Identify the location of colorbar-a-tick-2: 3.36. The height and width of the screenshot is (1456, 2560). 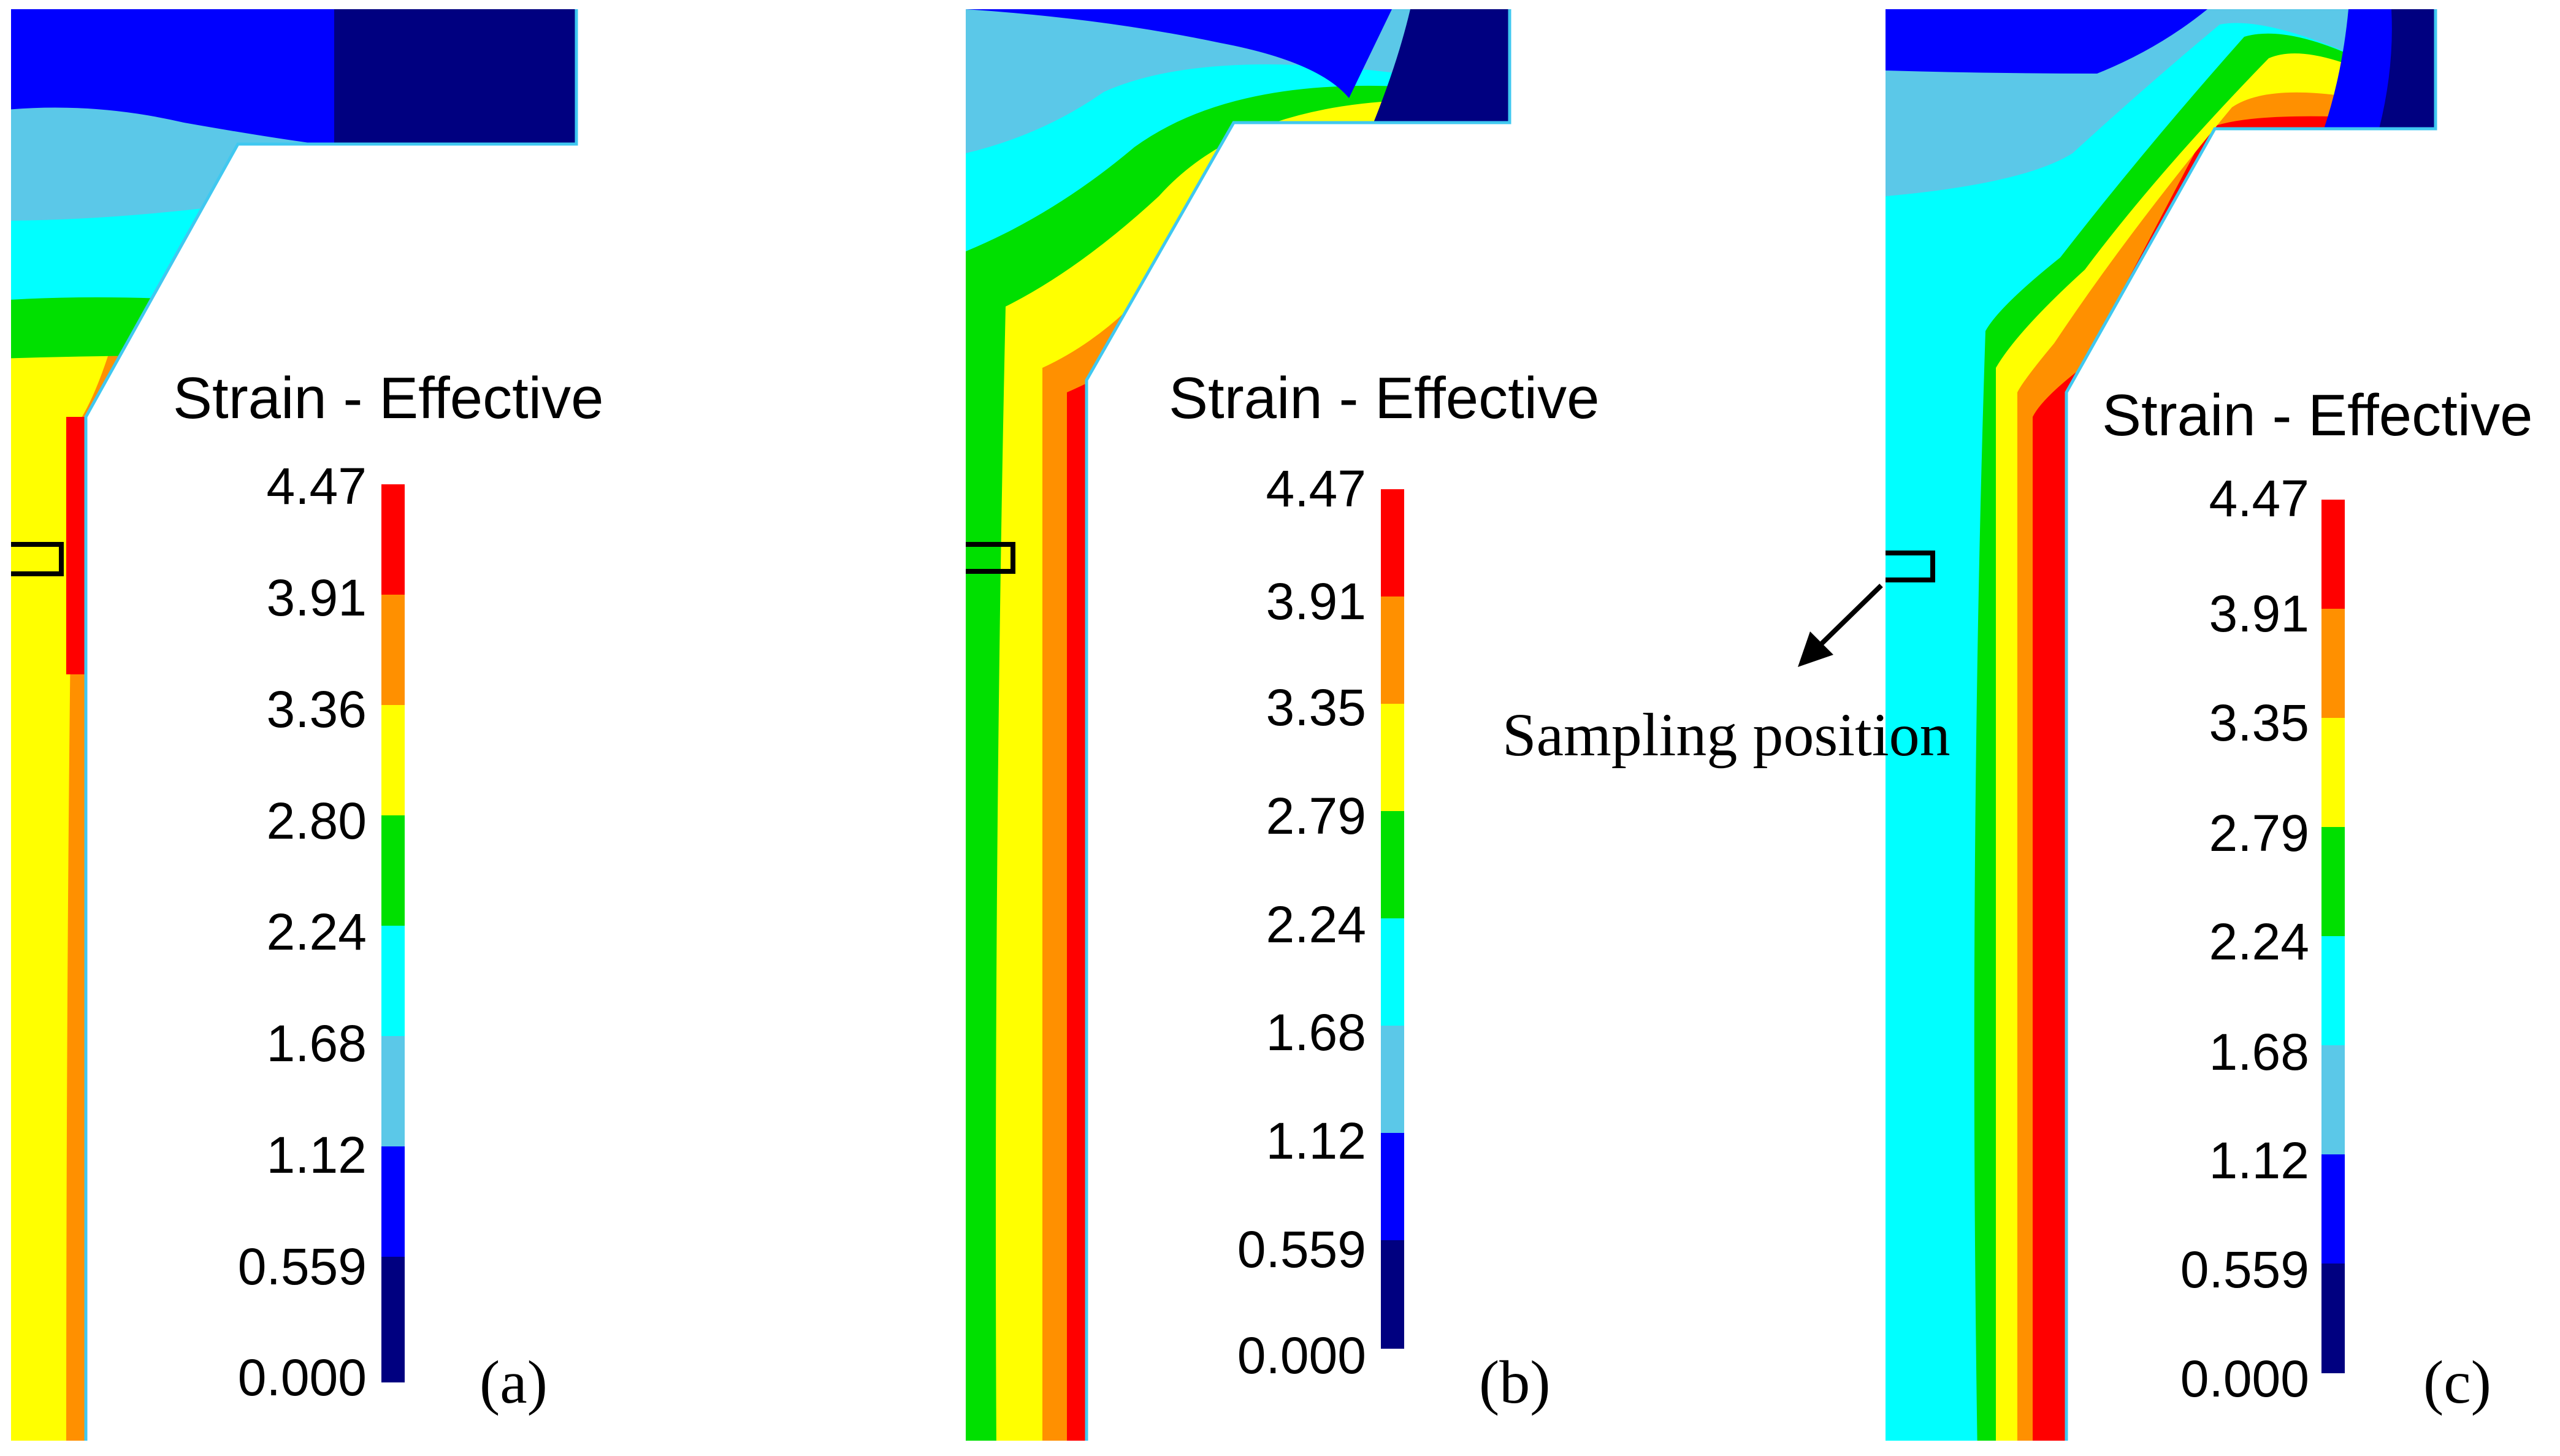
(317, 709).